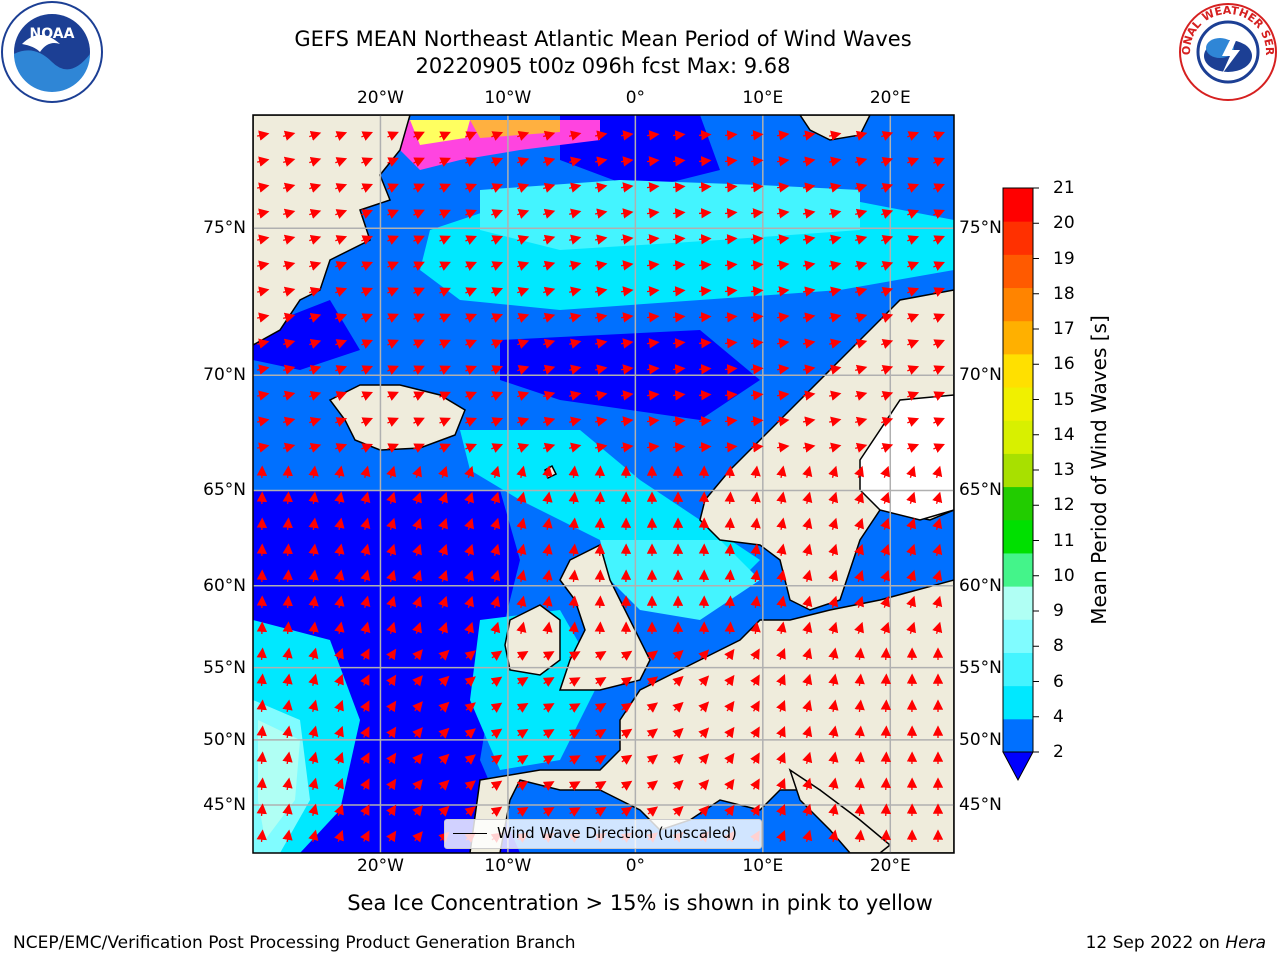  What do you see at coordinates (763, 866) in the screenshot?
I see `lon-tick-label-bottom: 10°E` at bounding box center [763, 866].